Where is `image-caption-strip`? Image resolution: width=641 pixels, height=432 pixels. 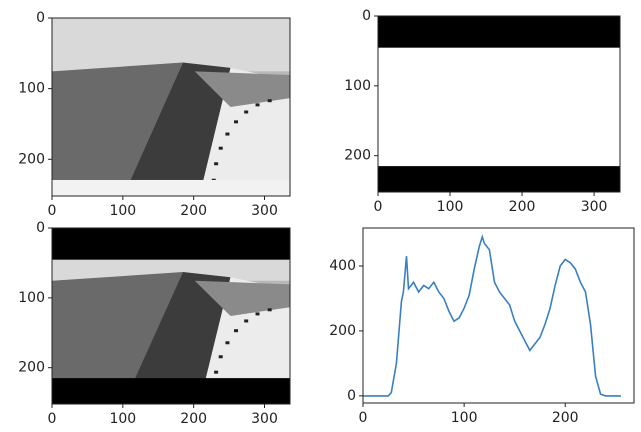
image-caption-strip is located at coordinates (171, 187).